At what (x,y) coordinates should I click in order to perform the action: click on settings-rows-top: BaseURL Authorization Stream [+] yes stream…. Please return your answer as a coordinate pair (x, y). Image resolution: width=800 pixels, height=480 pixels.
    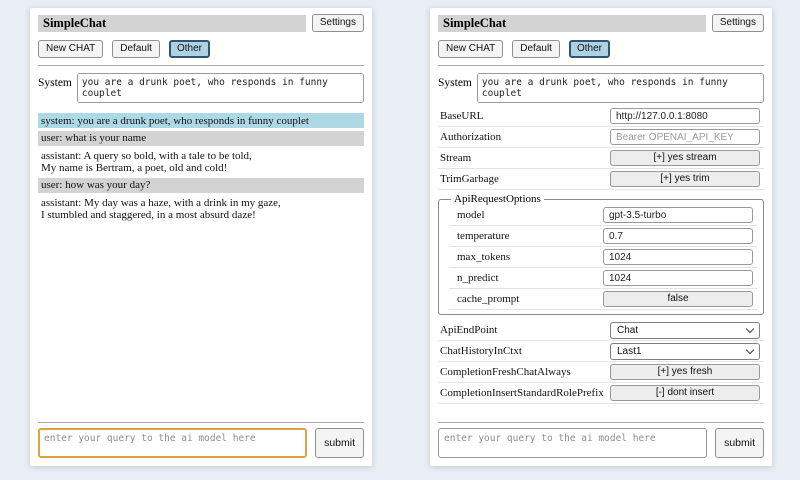
    Looking at the image, I should click on (601, 148).